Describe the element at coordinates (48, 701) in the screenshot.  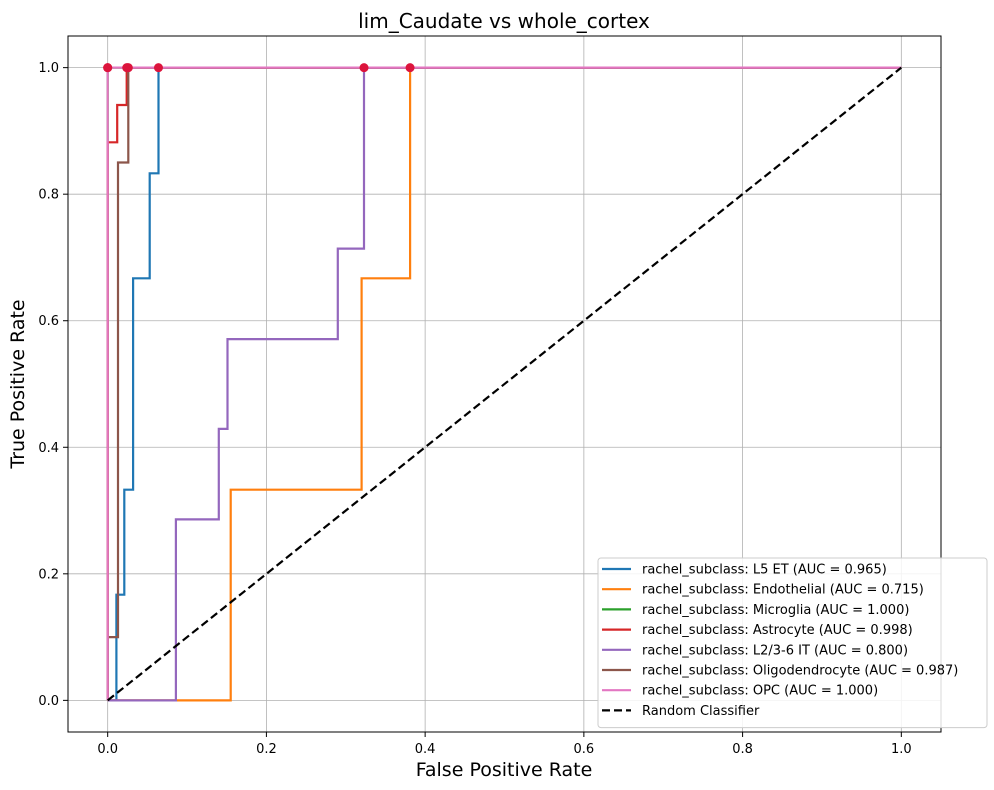
I see `y-tick-label: 0.0` at that location.